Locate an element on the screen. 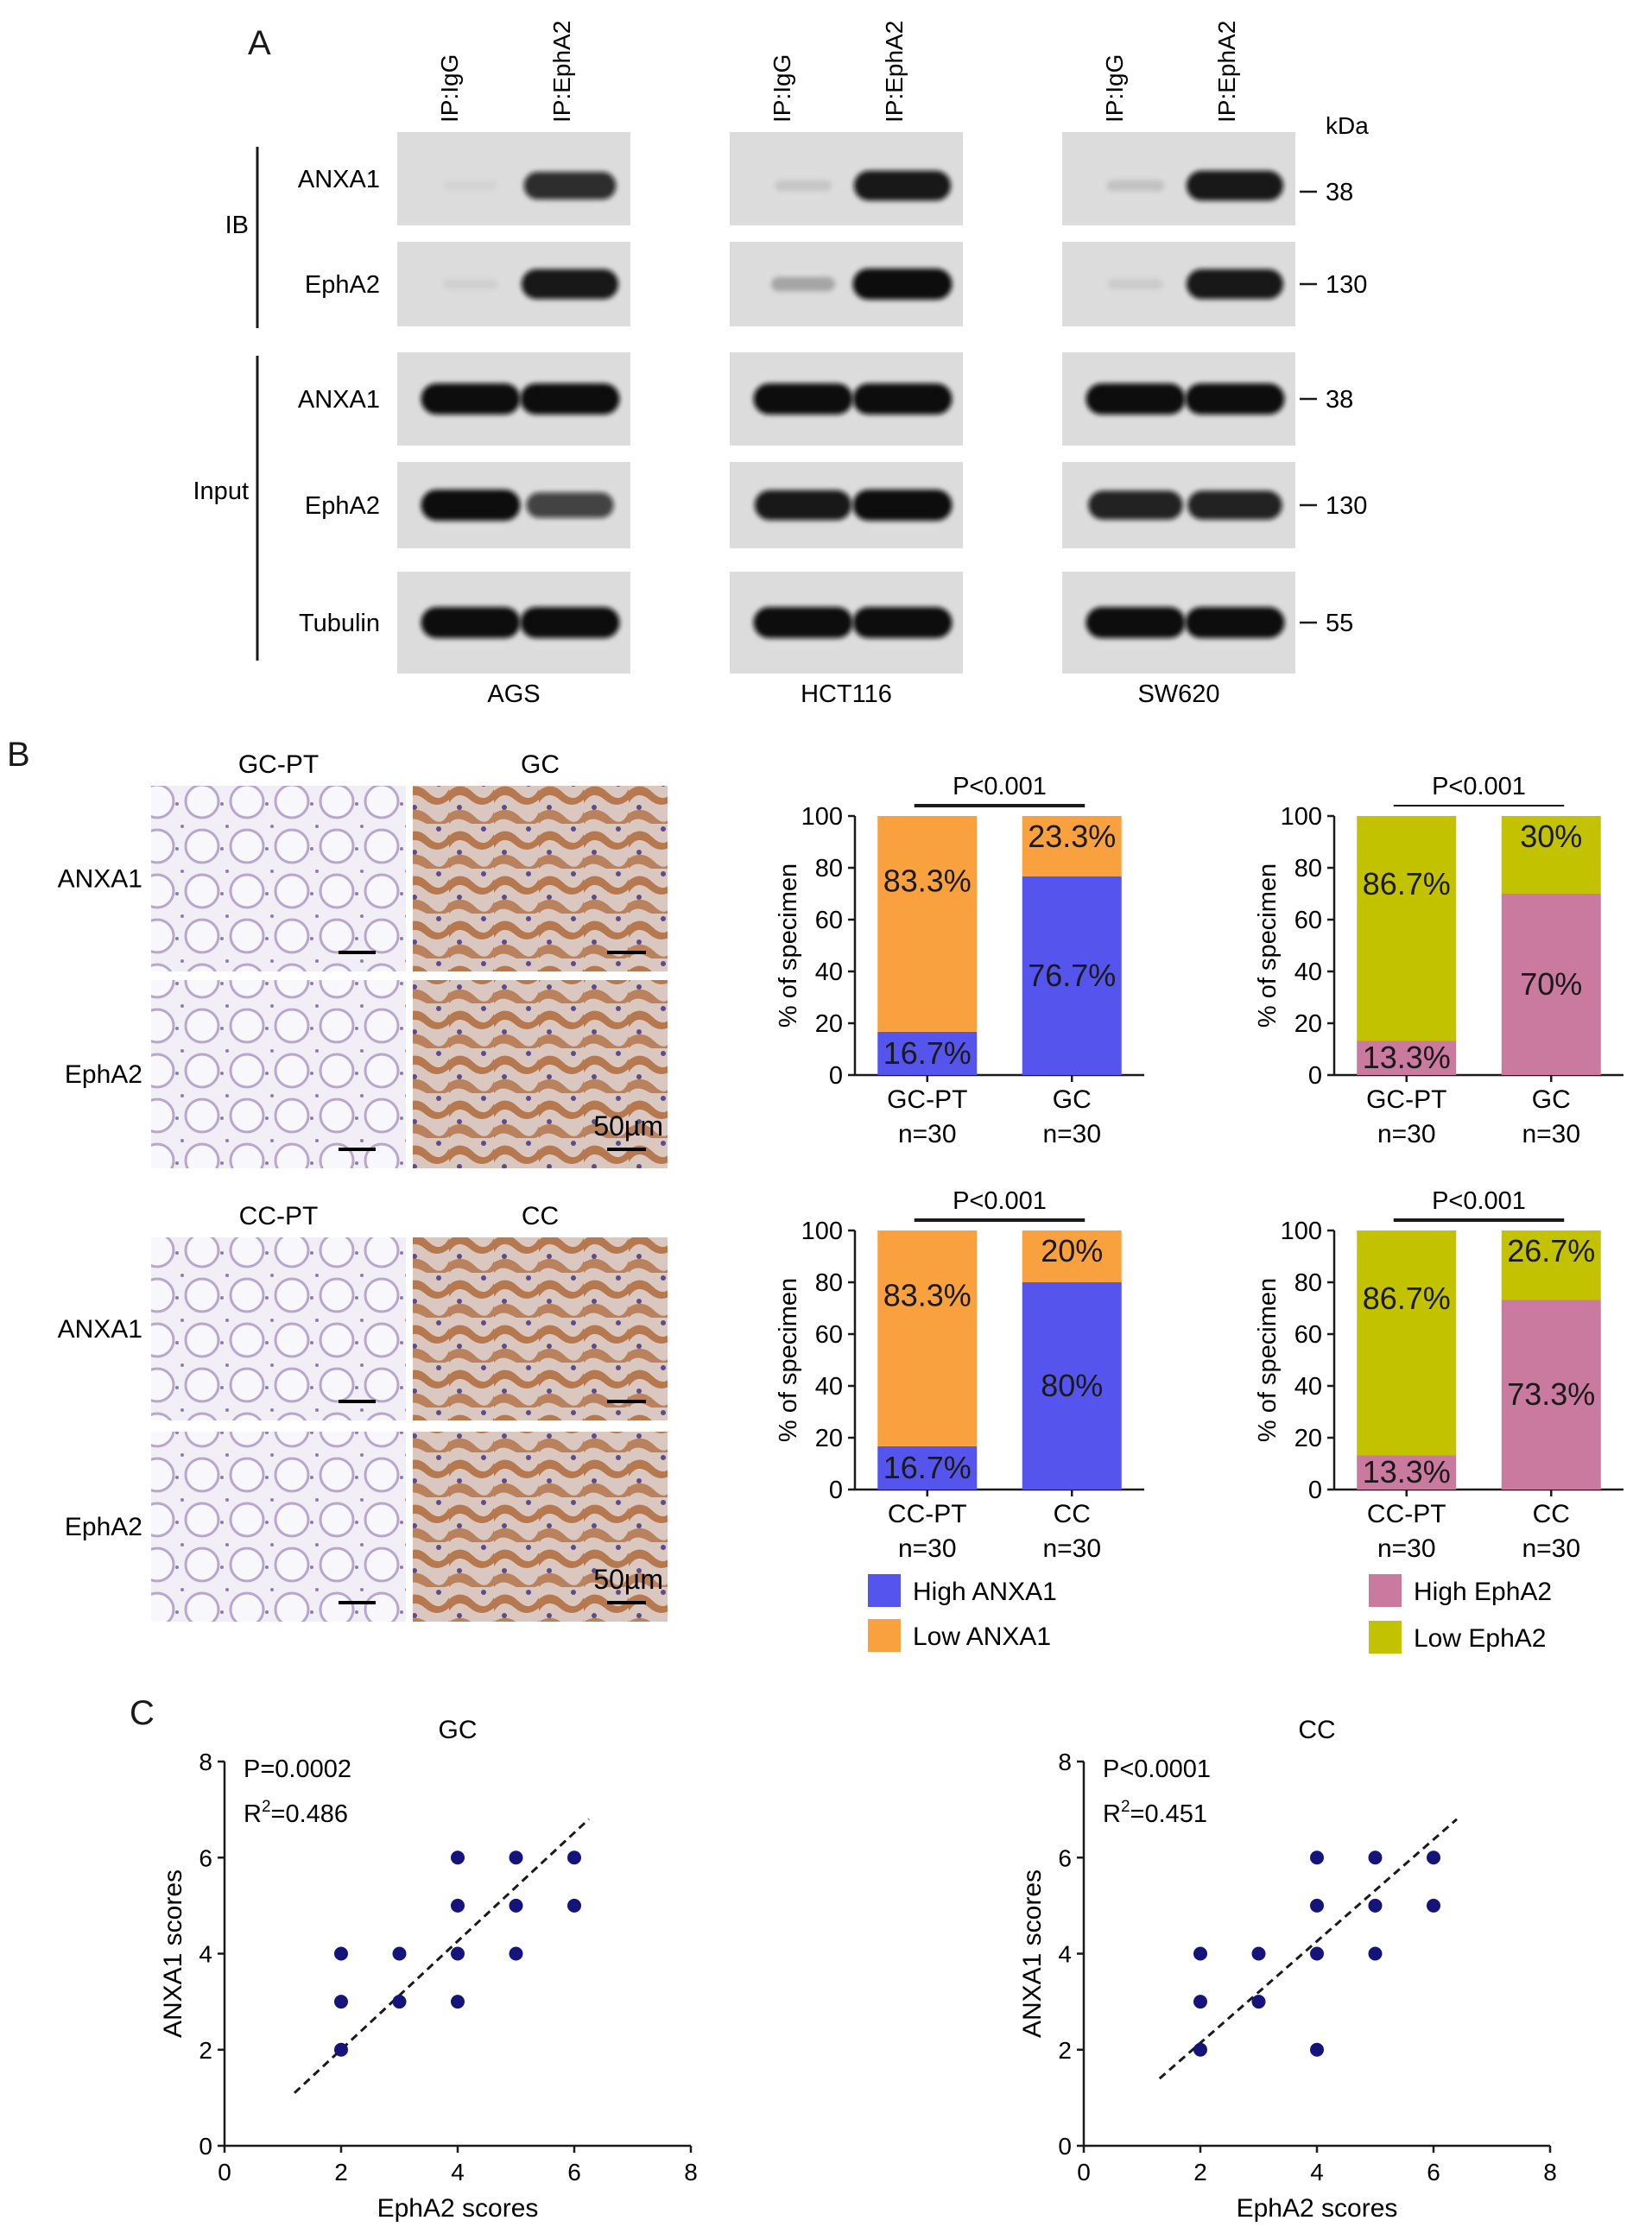  scale-bar-label: 50µm is located at coordinates (628, 1580).